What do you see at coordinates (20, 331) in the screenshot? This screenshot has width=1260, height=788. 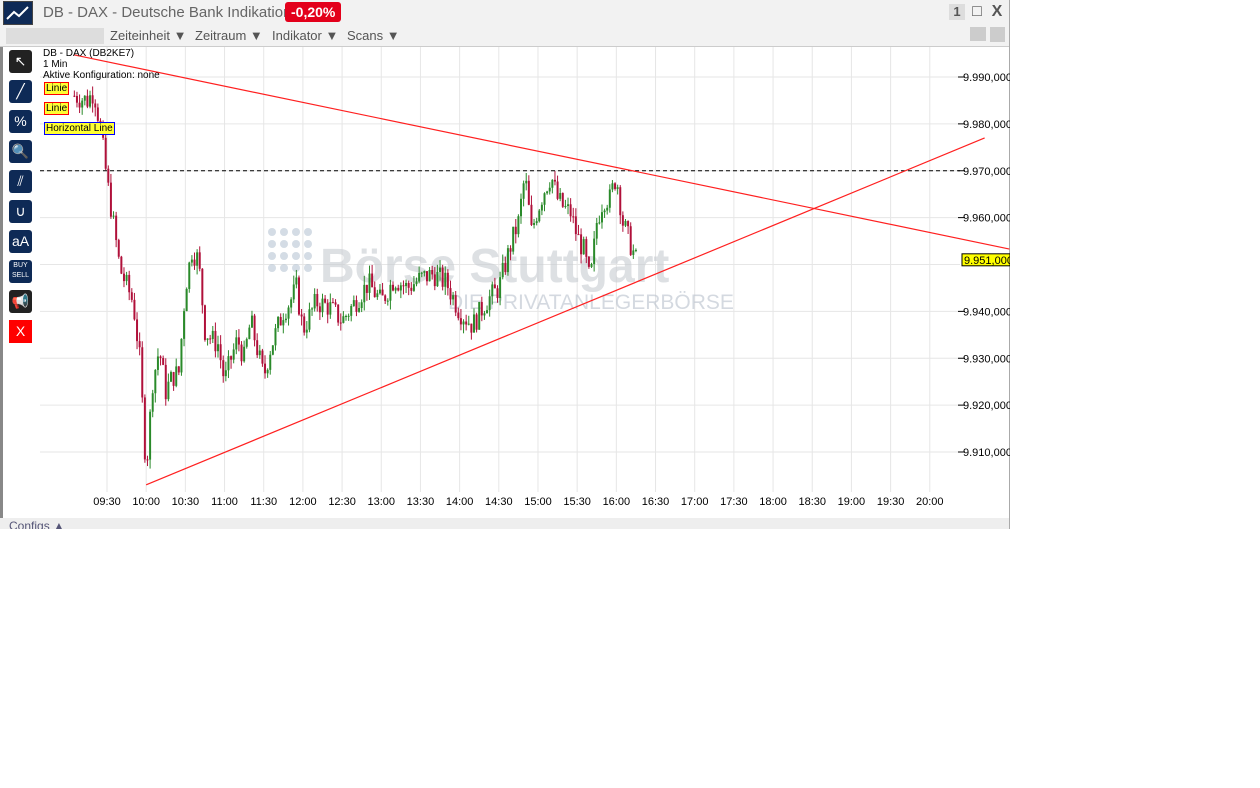 I see `delete-icon: X` at bounding box center [20, 331].